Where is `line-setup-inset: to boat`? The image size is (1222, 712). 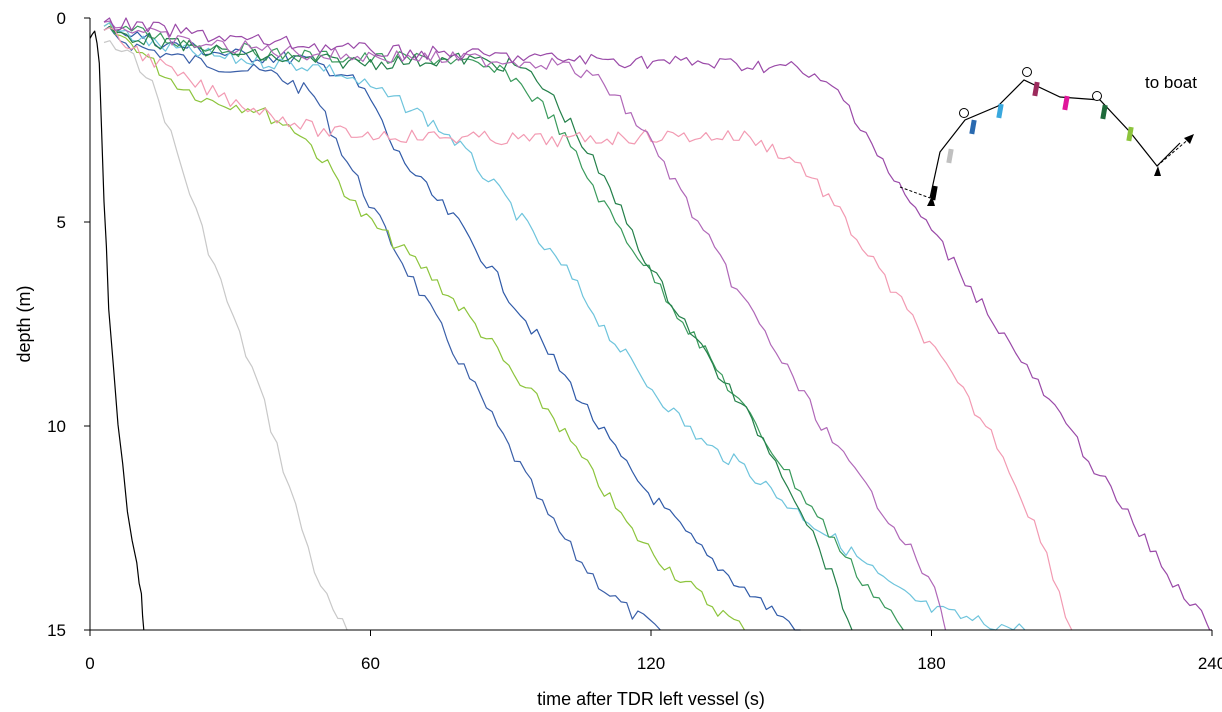
line-setup-inset: to boat is located at coordinates (1048, 136).